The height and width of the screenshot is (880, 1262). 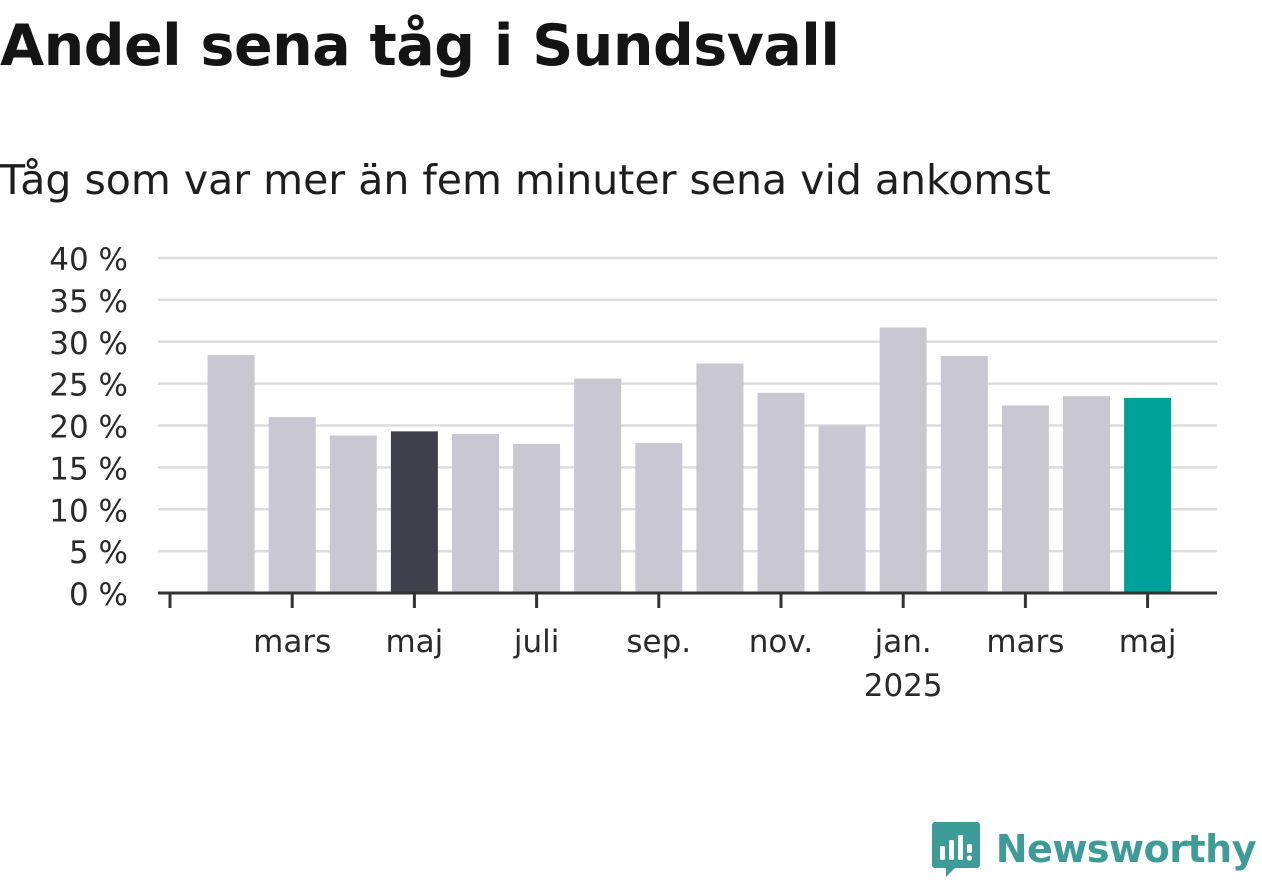 I want to click on y-tick-label: 25 %, so click(x=88, y=386).